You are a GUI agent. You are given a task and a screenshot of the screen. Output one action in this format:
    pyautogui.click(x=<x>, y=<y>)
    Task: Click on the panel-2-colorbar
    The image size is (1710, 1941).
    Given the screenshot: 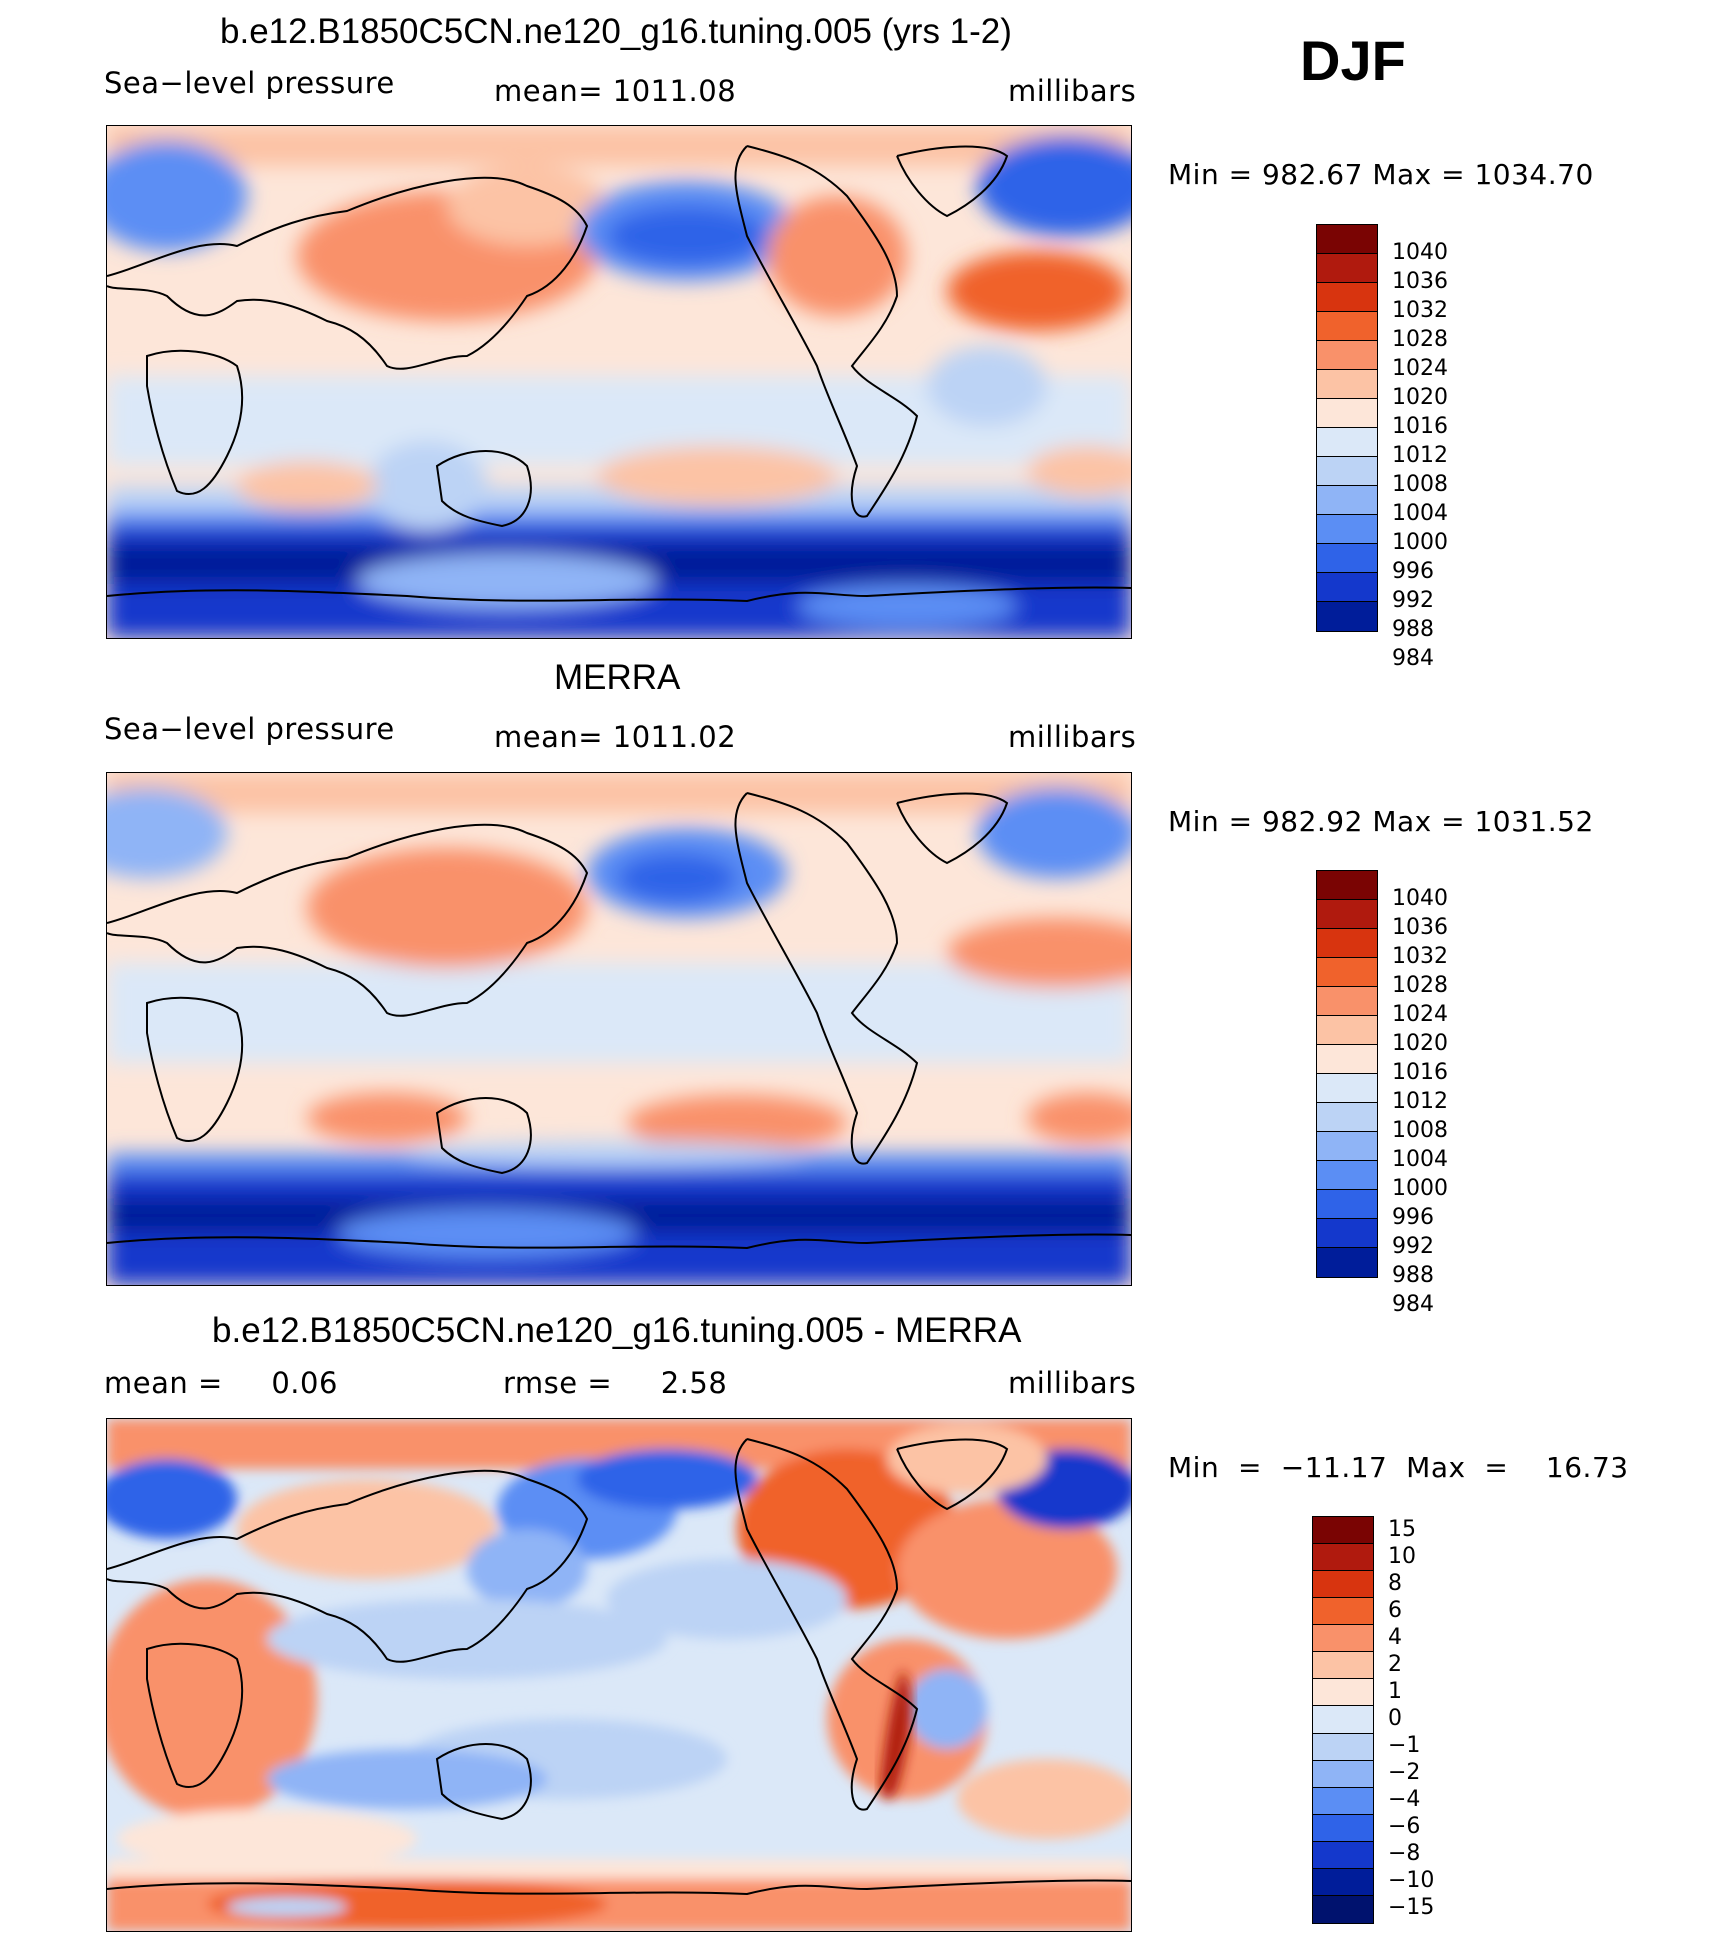 What is the action you would take?
    pyautogui.click(x=1347, y=1074)
    